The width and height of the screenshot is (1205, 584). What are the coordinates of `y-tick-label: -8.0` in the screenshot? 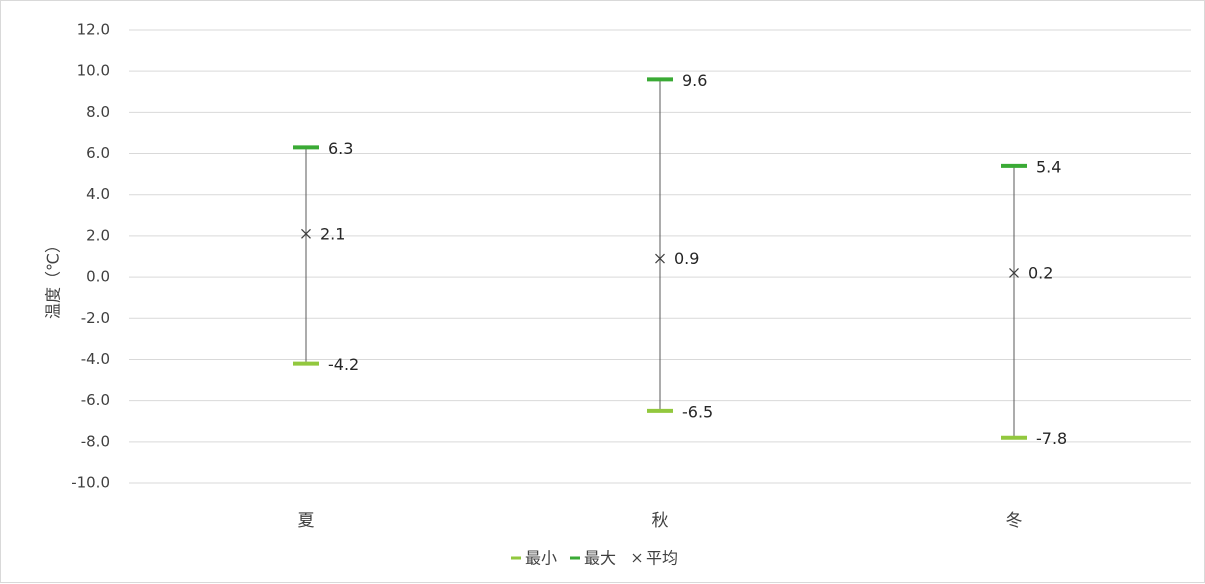 It's located at (95, 441).